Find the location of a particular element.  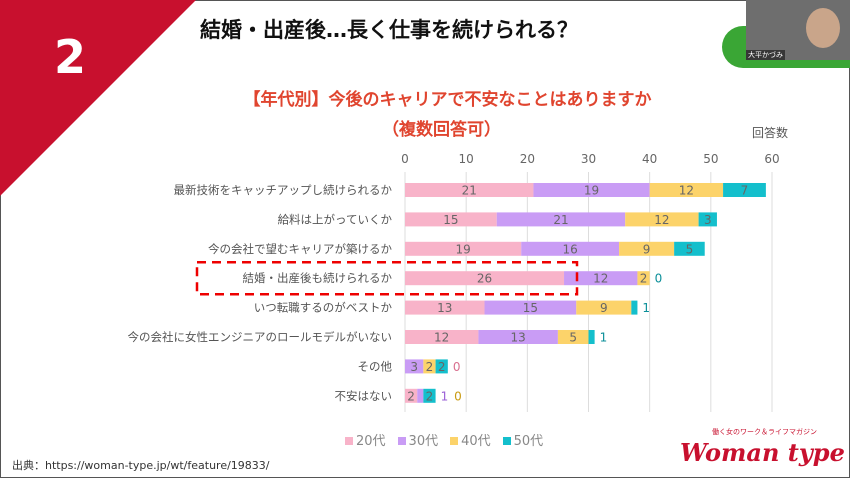

webcam-overlay: 大平かづみ is located at coordinates (786, 34).